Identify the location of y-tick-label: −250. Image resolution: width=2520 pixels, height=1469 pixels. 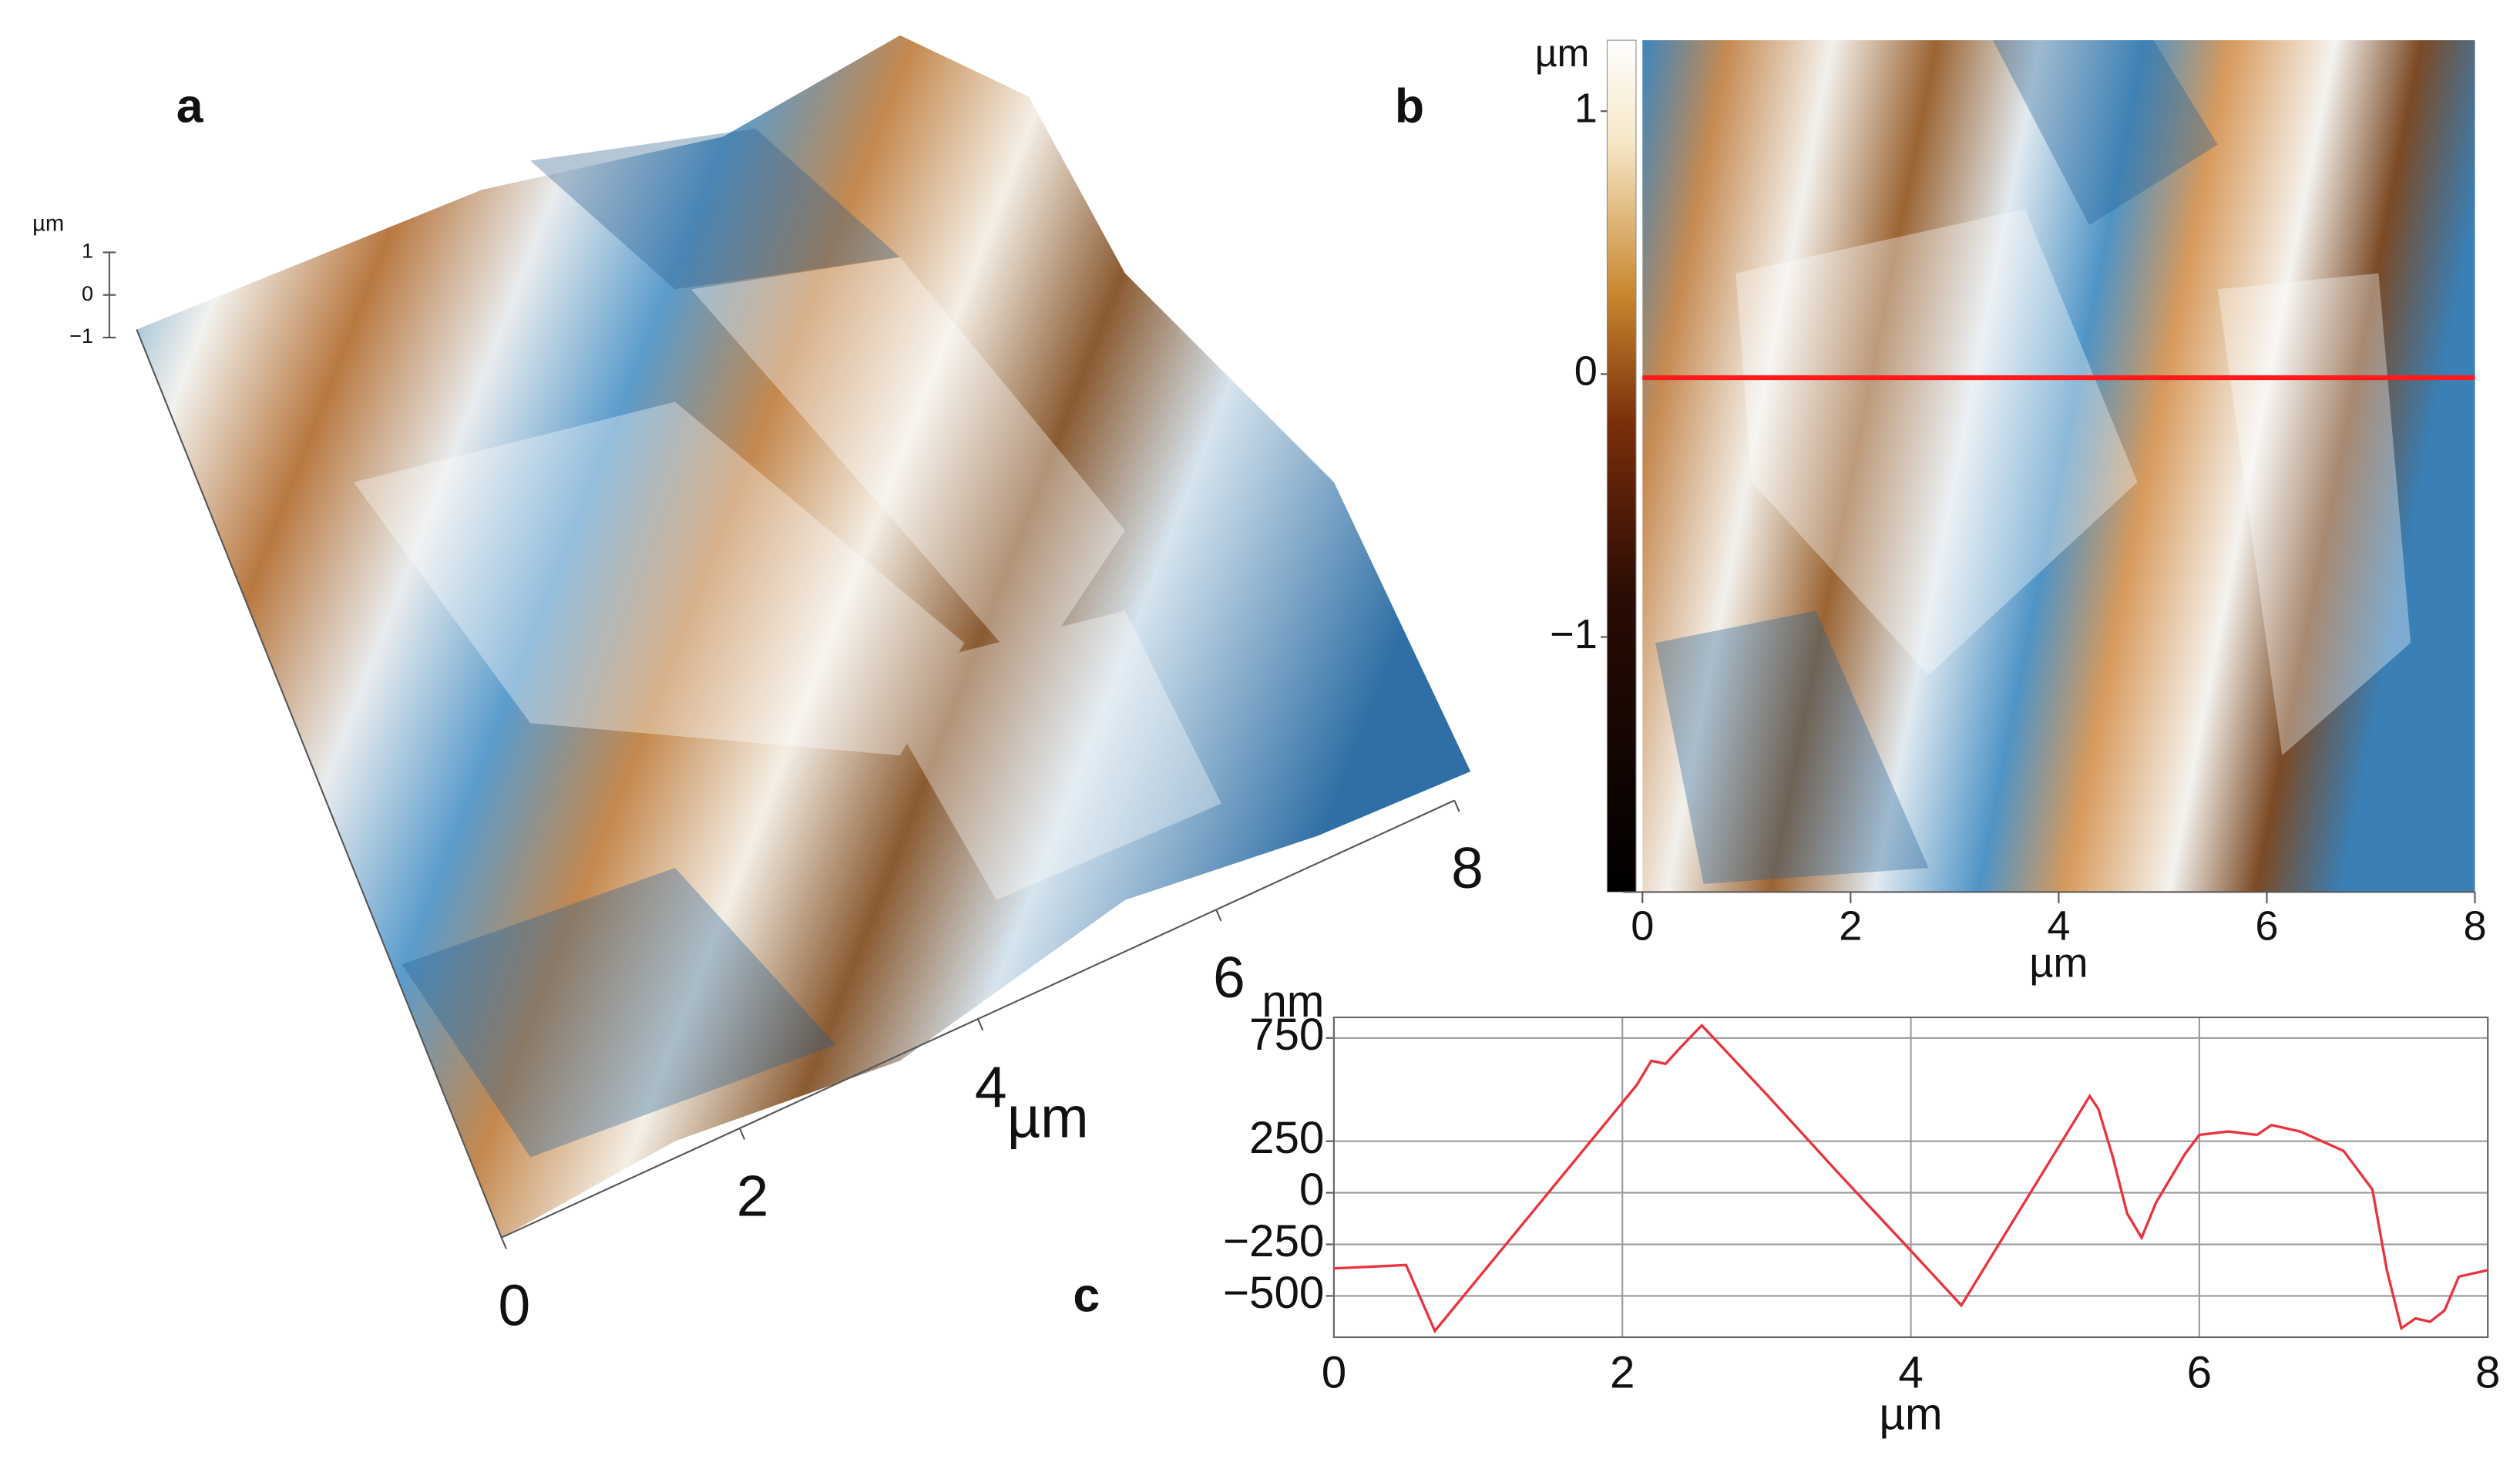
(1274, 1241).